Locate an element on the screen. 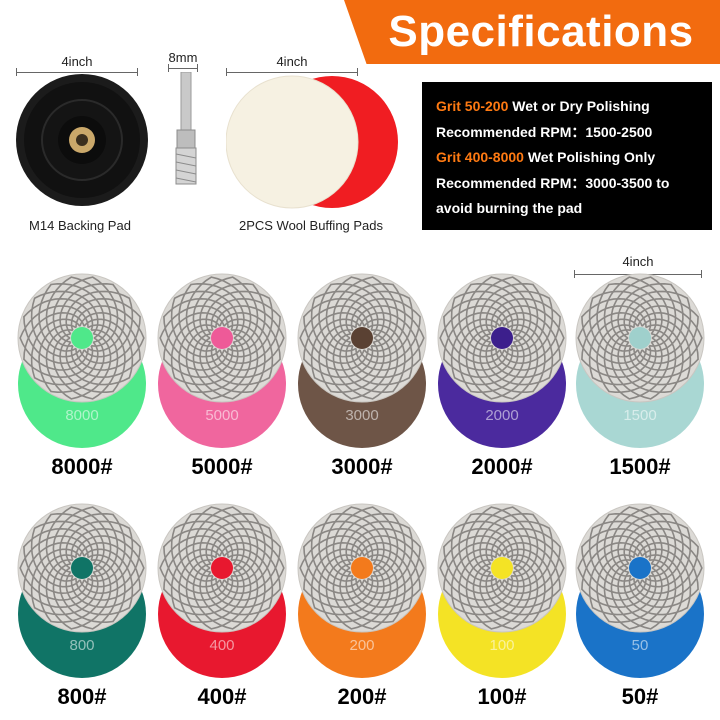  pad-item: 1500 1500# is located at coordinates (640, 382).